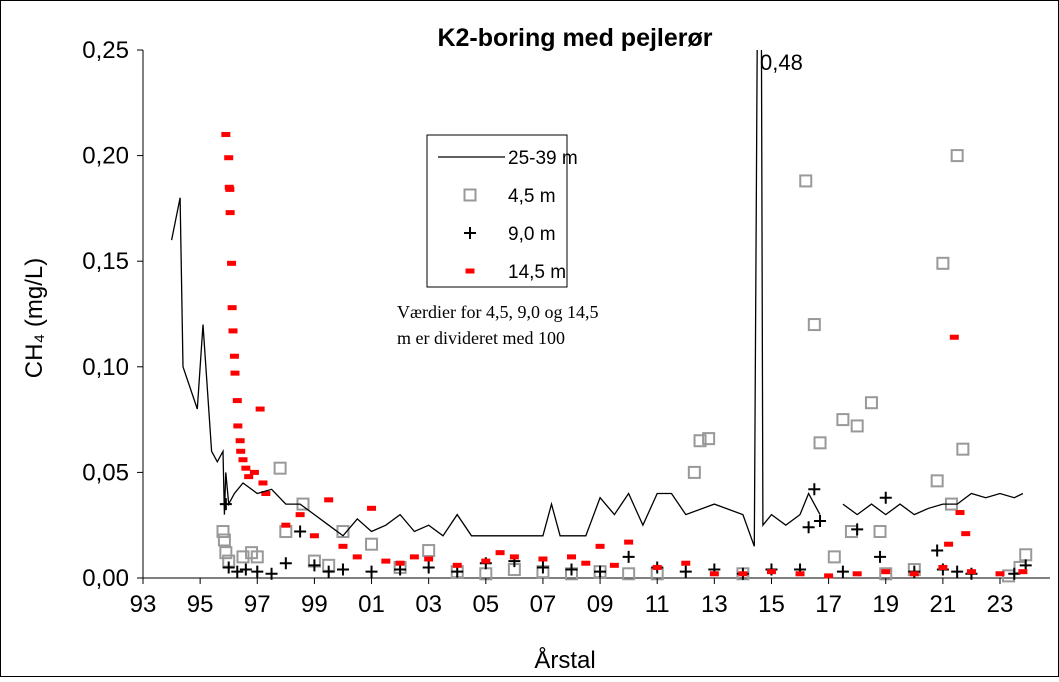 The width and height of the screenshot is (1059, 682). I want to click on note-line: m er divideret med 100, so click(481, 338).